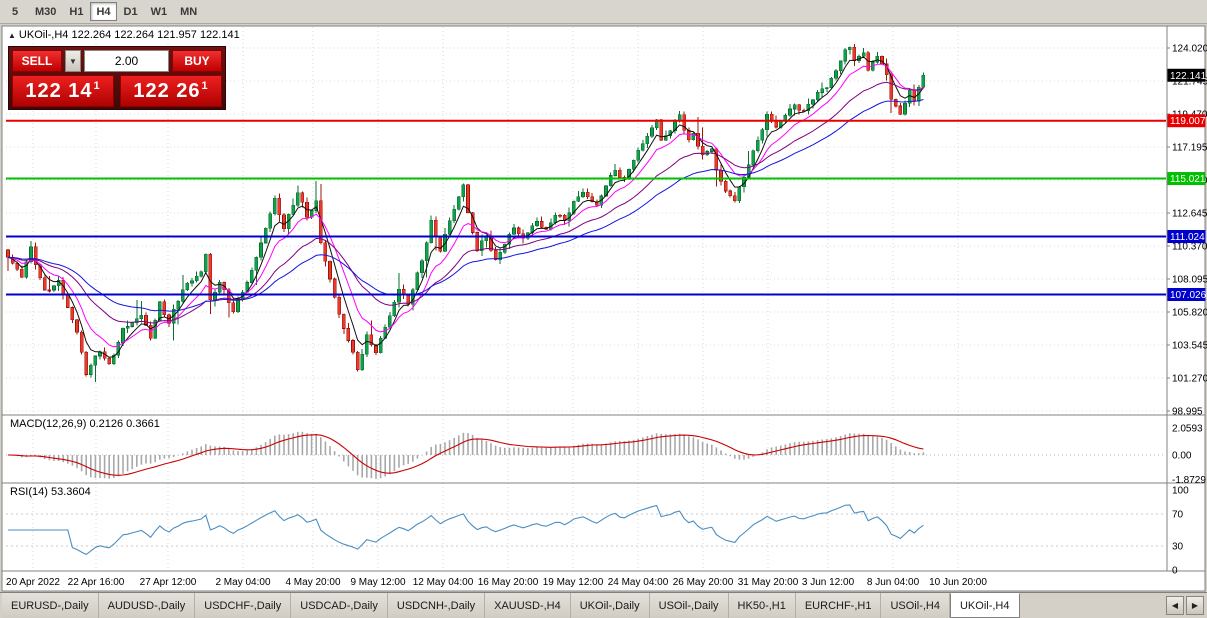 This screenshot has height=618, width=1207. I want to click on timeframe-button-d1: D1, so click(130, 11).